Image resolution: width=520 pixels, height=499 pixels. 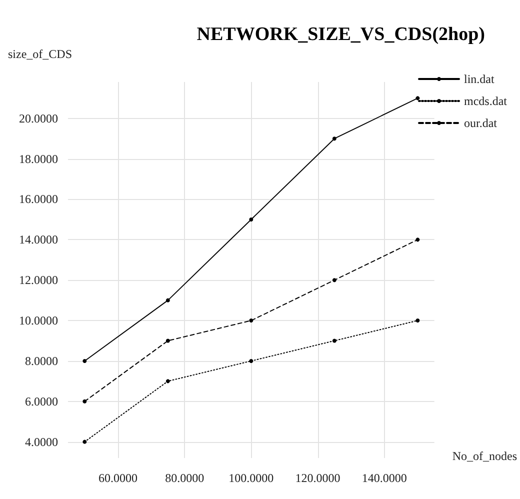 I want to click on x-tick-label: 120.0000, so click(x=317, y=478).